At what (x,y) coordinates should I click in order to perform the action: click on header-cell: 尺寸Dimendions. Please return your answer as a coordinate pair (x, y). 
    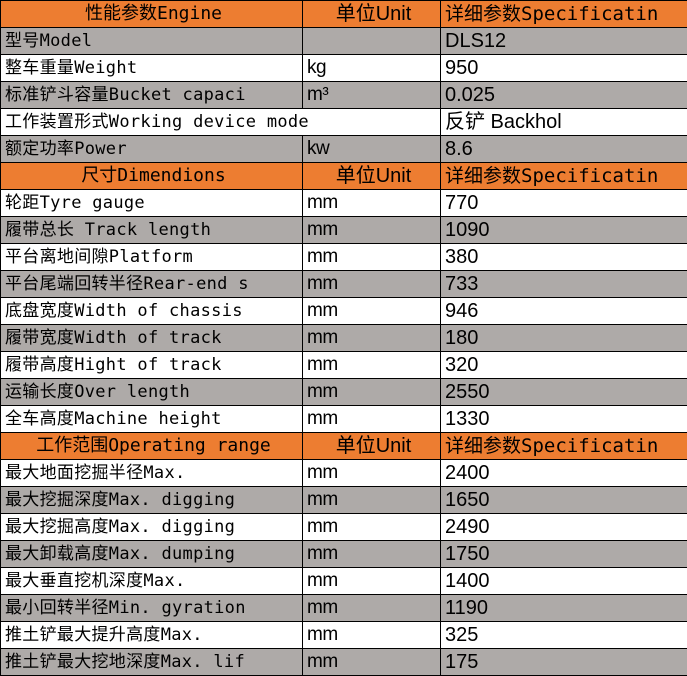
    Looking at the image, I should click on (152, 176).